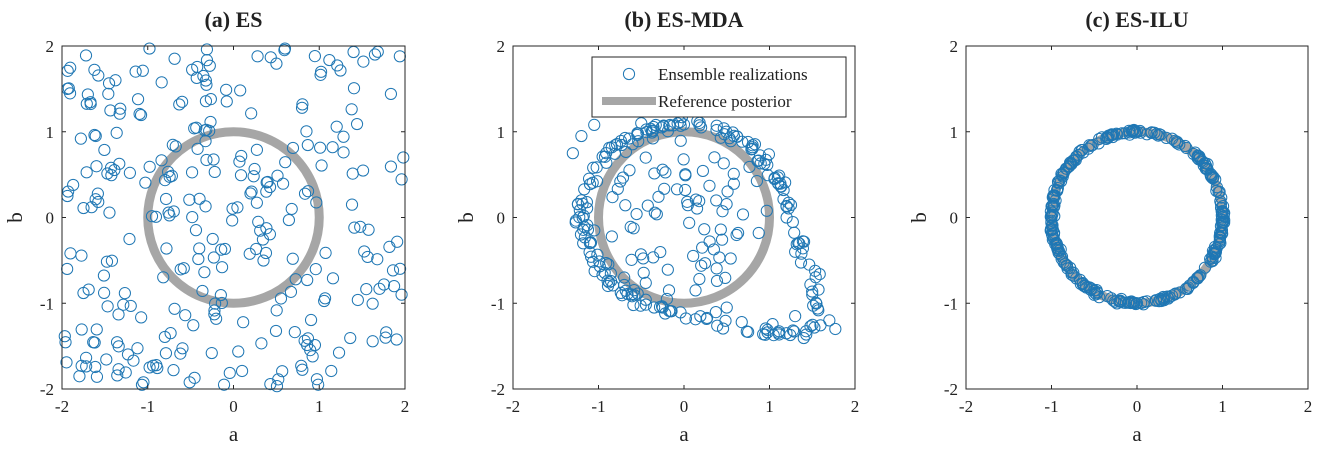  I want to click on y-tick-label: 1, so click(50, 132).